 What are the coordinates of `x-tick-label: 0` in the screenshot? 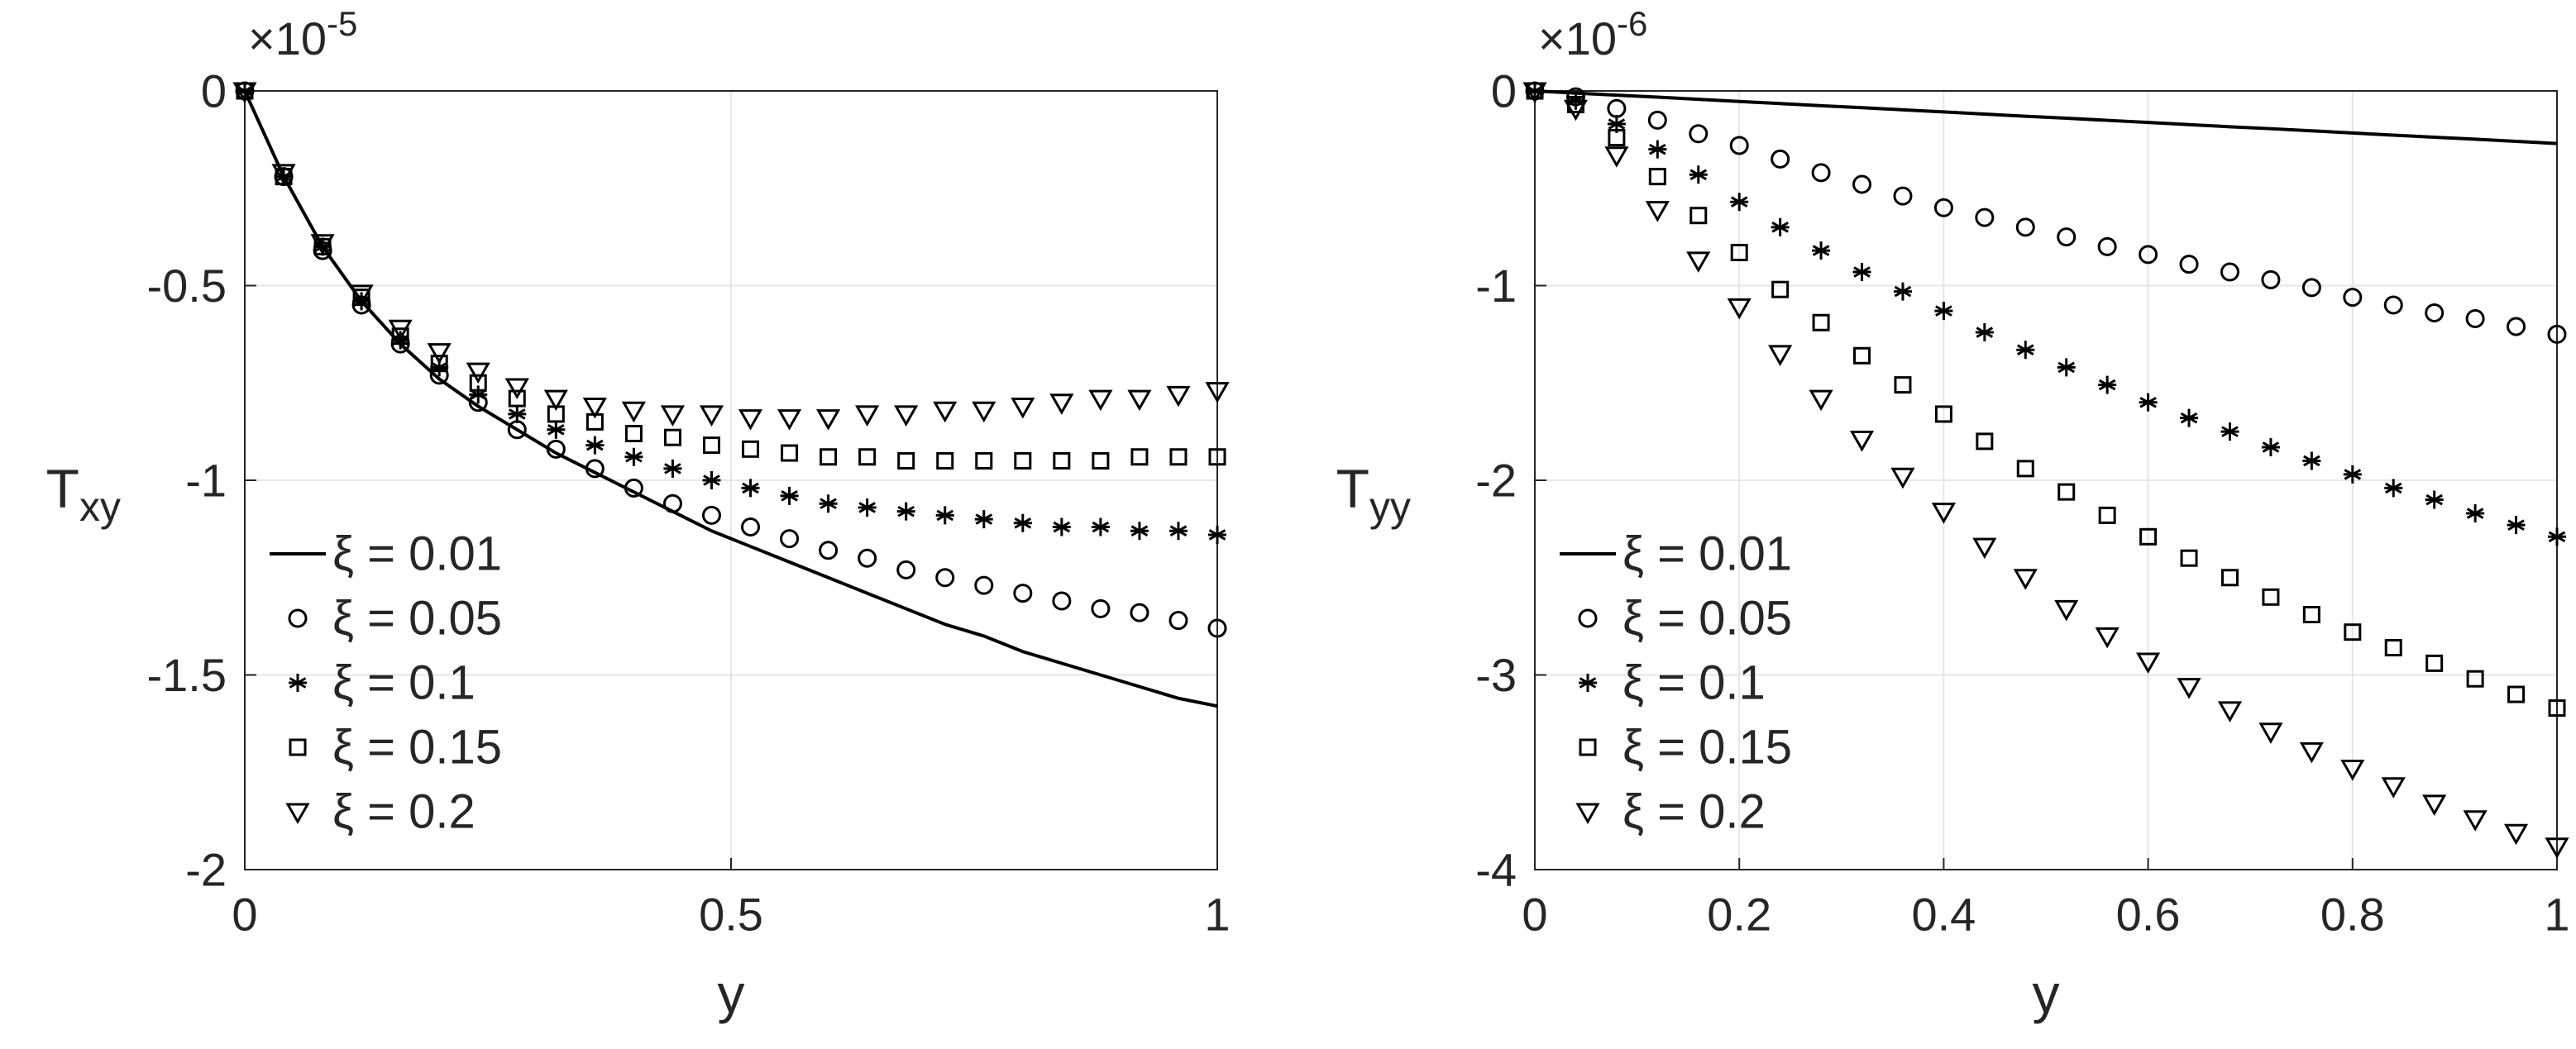 It's located at (1534, 915).